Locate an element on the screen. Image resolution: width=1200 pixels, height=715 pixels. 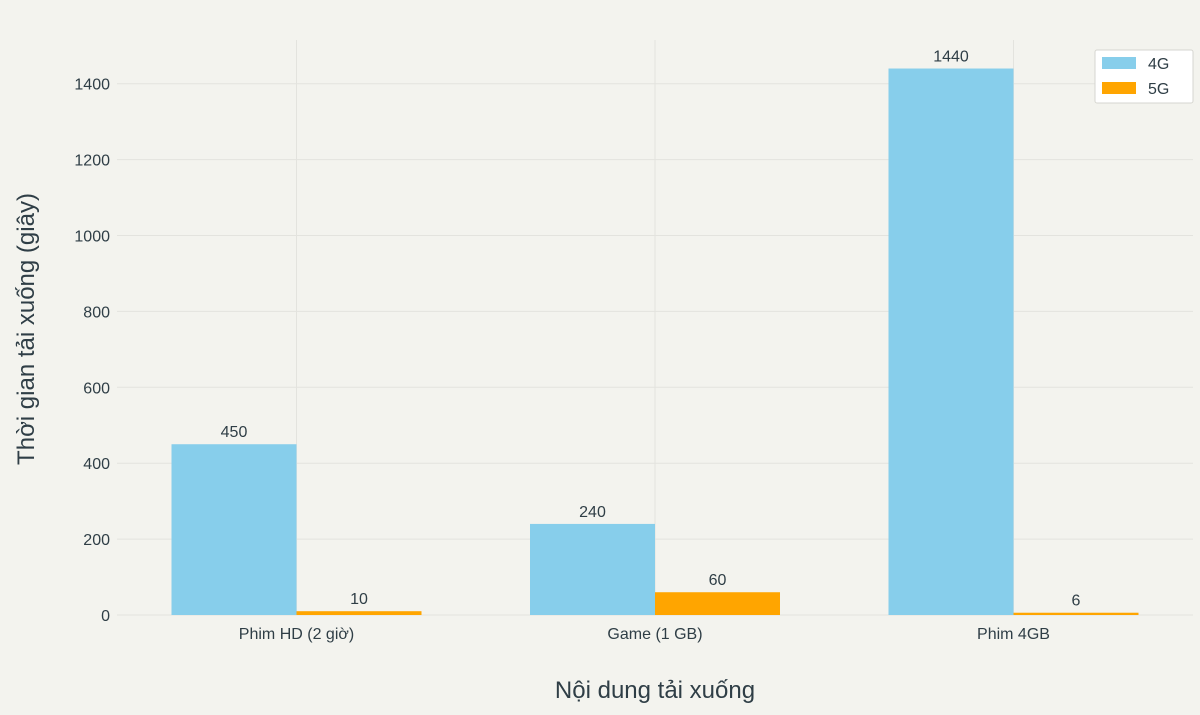
x-tick-label: Game (1 GB) is located at coordinates (654, 634).